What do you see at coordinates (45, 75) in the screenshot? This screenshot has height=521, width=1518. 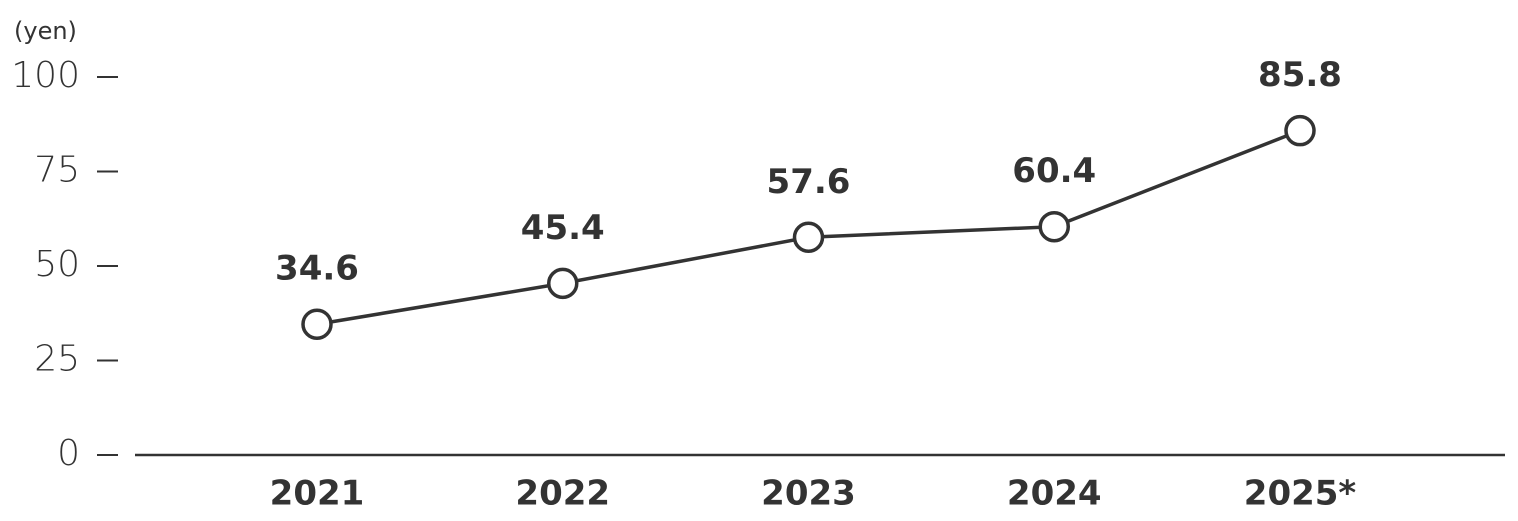 I see `y-tick-label: 100` at bounding box center [45, 75].